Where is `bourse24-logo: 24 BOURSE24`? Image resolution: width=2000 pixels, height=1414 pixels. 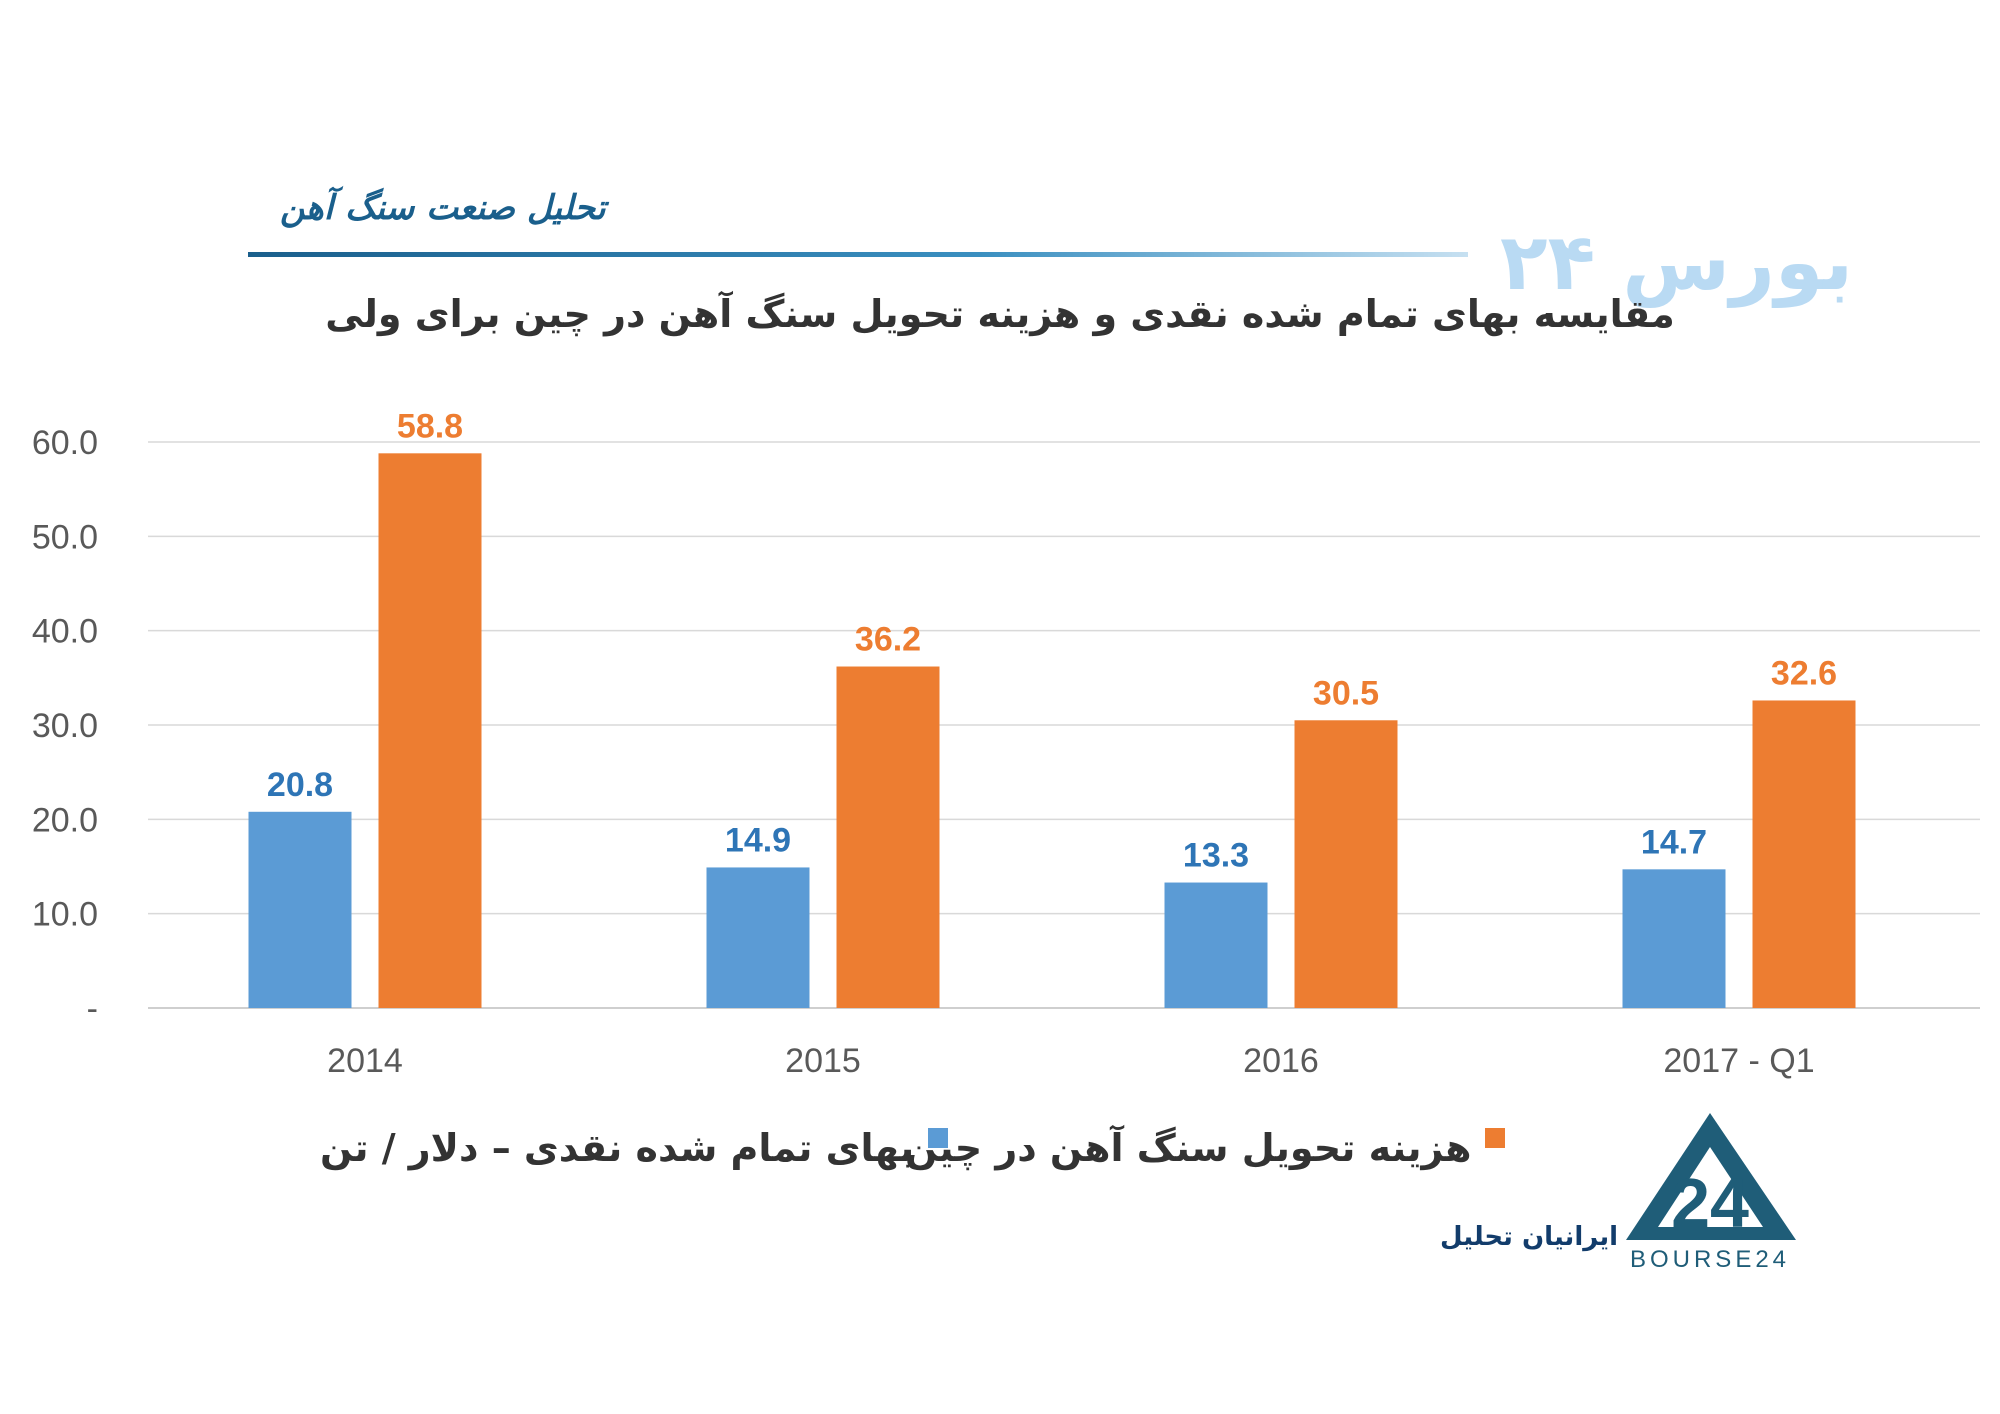 bourse24-logo: 24 BOURSE24 is located at coordinates (1711, 1193).